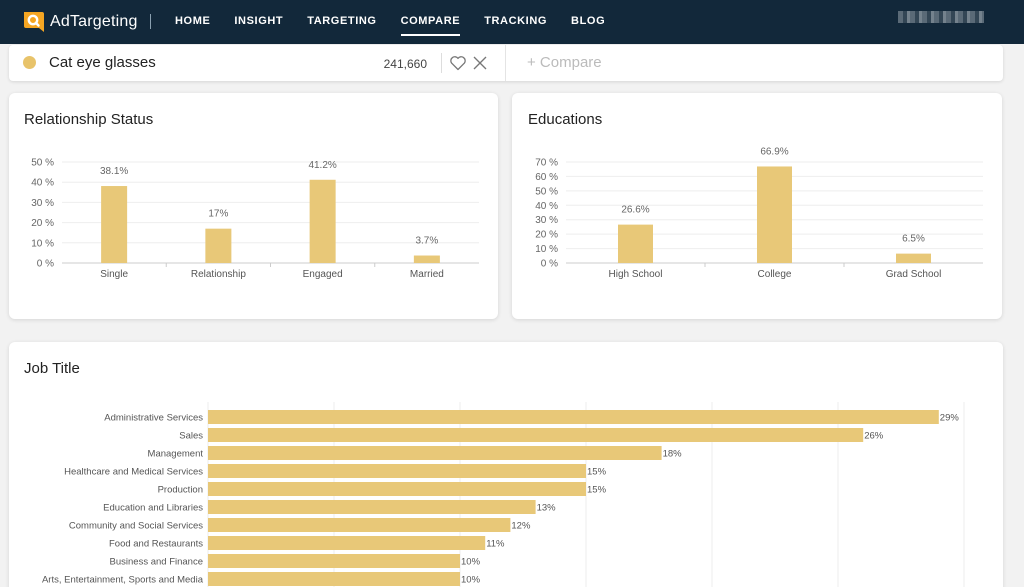 The height and width of the screenshot is (587, 1024). What do you see at coordinates (588, 21) in the screenshot?
I see `nav-item-blog: BLOG` at bounding box center [588, 21].